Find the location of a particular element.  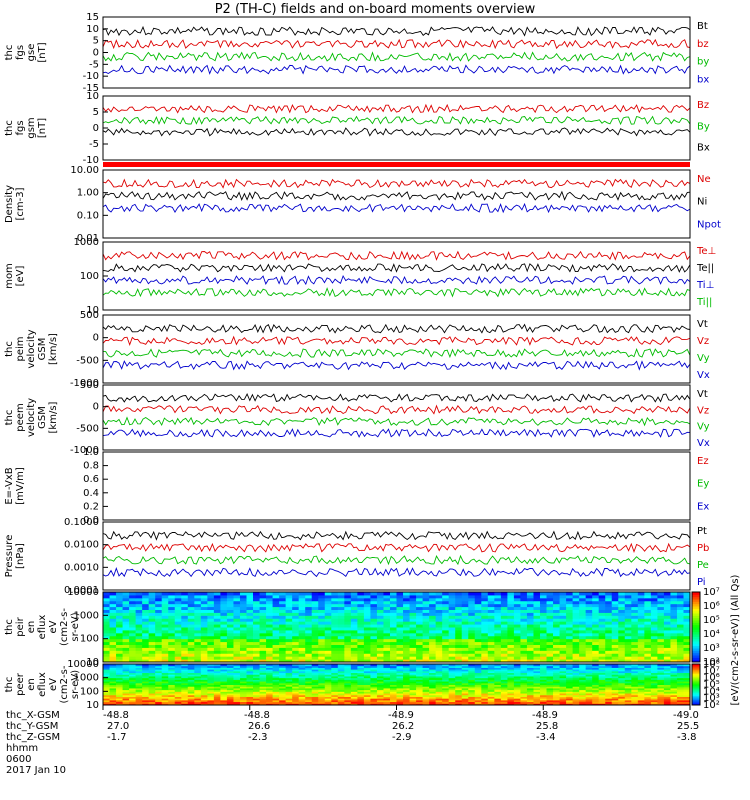

series-line-by is located at coordinates (396, 56).